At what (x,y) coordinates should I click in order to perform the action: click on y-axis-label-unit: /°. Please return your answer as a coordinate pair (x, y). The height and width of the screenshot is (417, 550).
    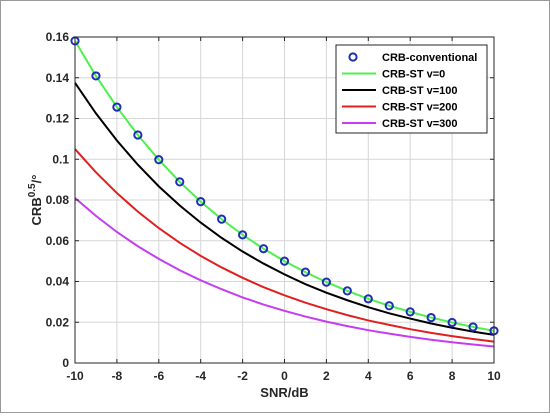
    Looking at the image, I should click on (36, 179).